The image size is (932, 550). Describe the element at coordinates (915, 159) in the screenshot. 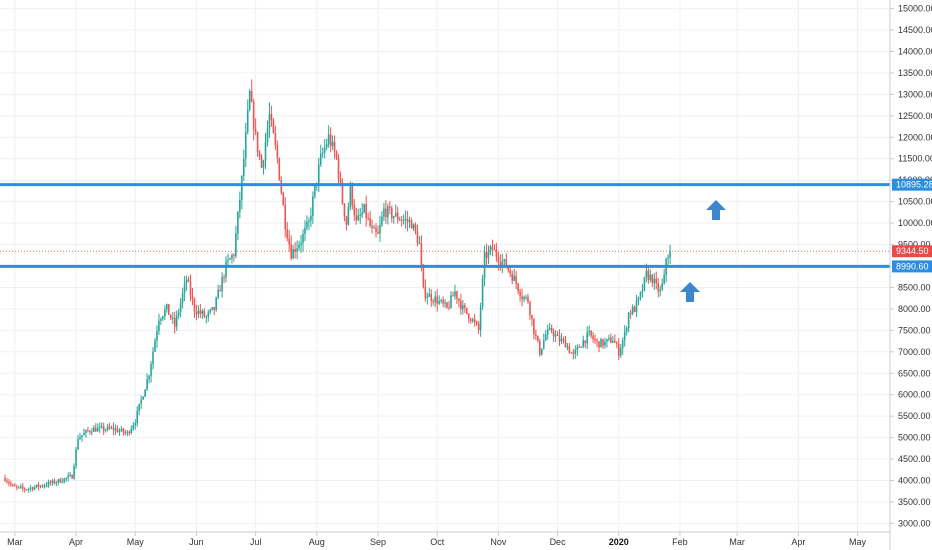

I see `price-tick-label: 11500.00` at that location.